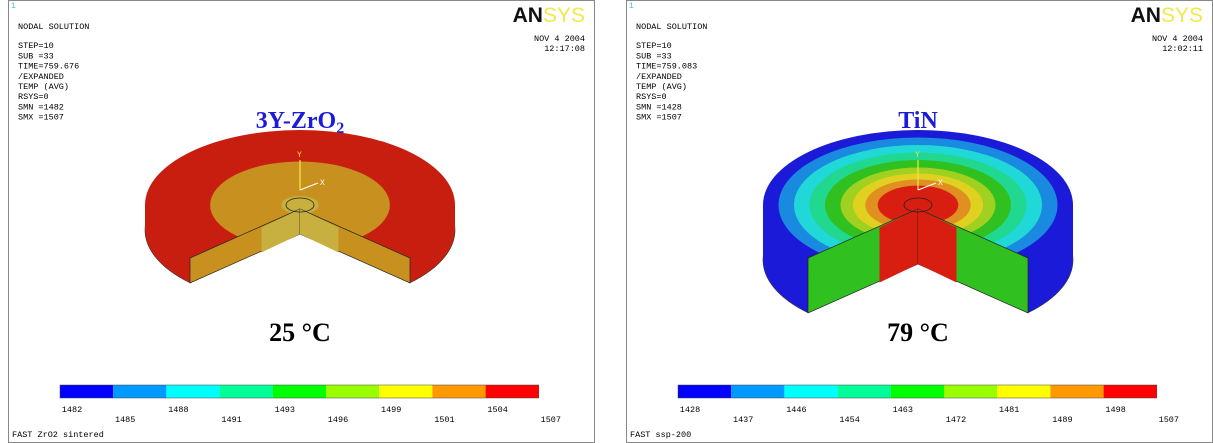 The image size is (1213, 443). I want to click on colorbar-label: 1491, so click(231, 420).